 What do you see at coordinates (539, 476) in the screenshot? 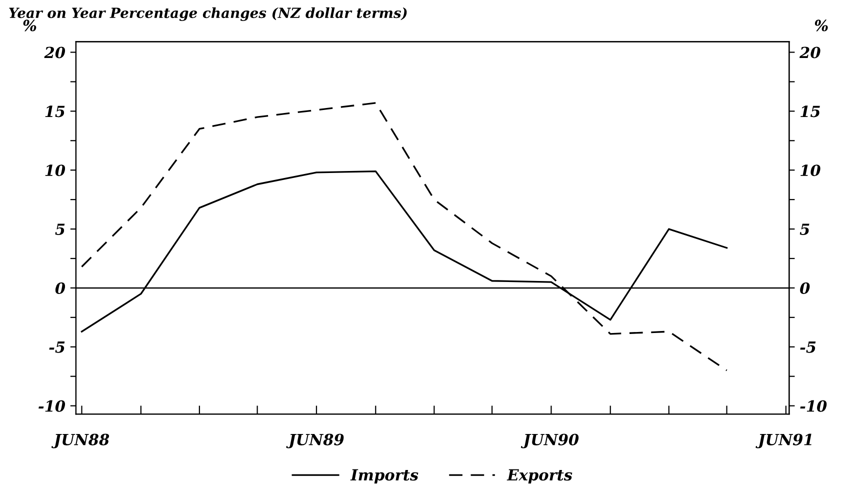
I see `legend-label: Exports` at bounding box center [539, 476].